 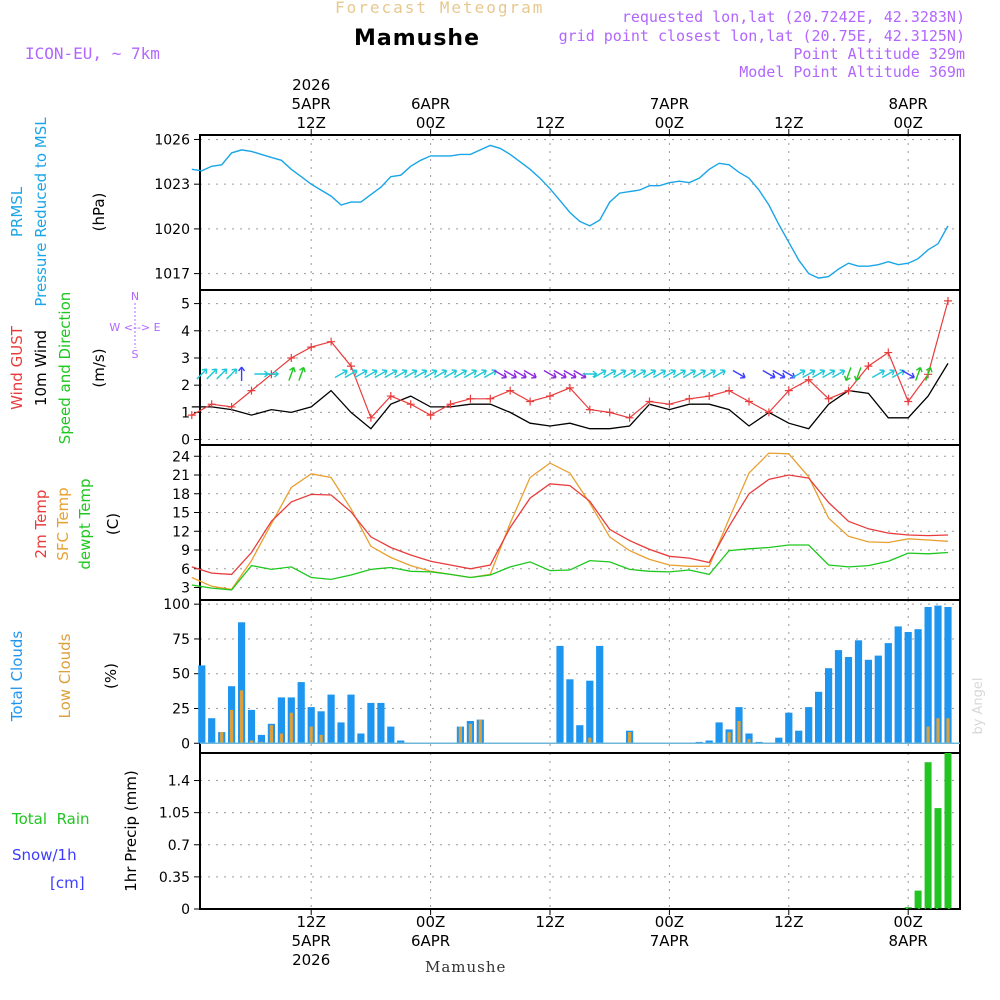 I want to click on pressure-line, so click(x=570, y=211).